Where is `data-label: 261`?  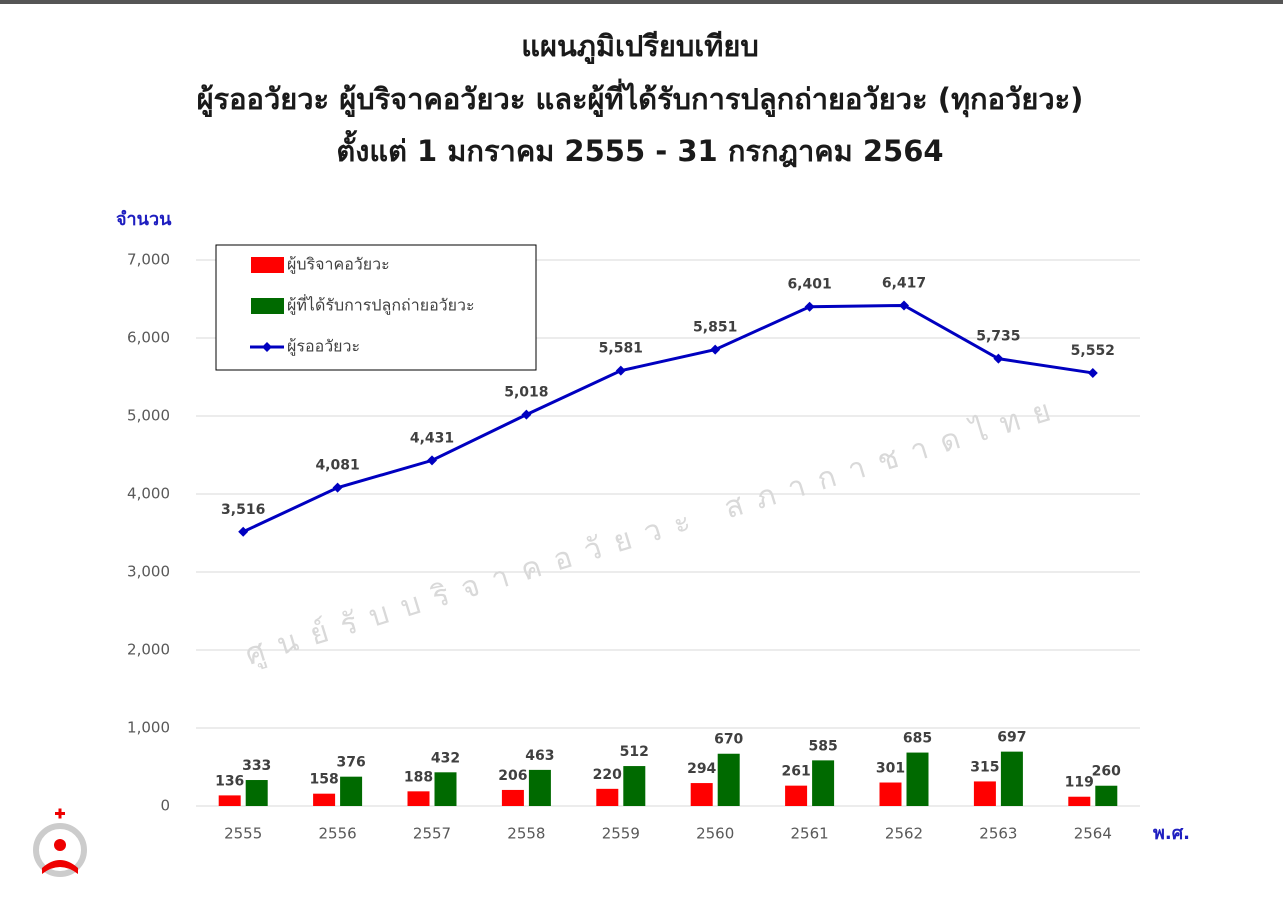 data-label: 261 is located at coordinates (795, 772).